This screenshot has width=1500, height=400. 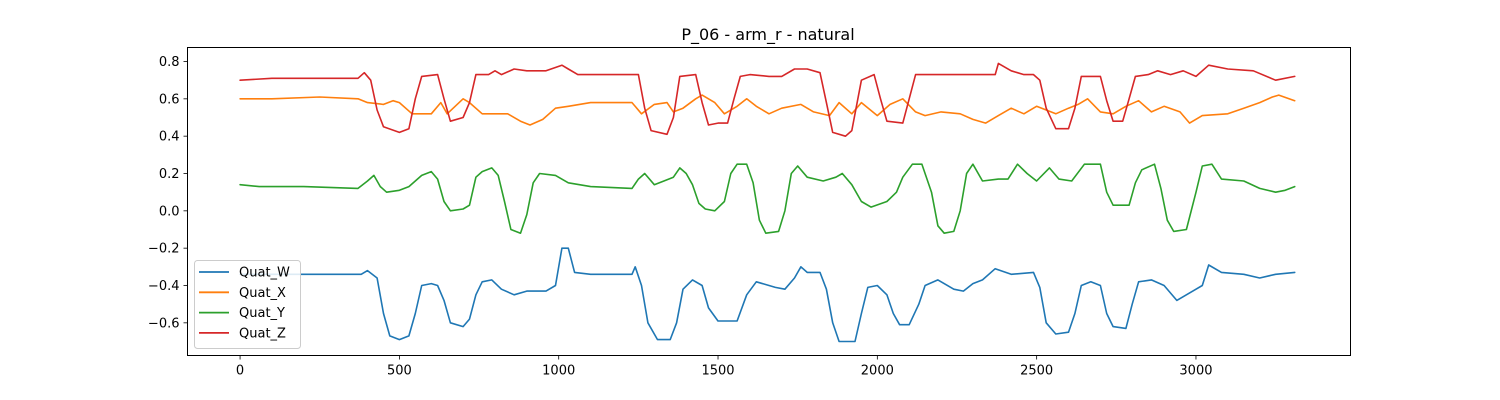 I want to click on y-tick-label: 0.0, so click(x=169, y=211).